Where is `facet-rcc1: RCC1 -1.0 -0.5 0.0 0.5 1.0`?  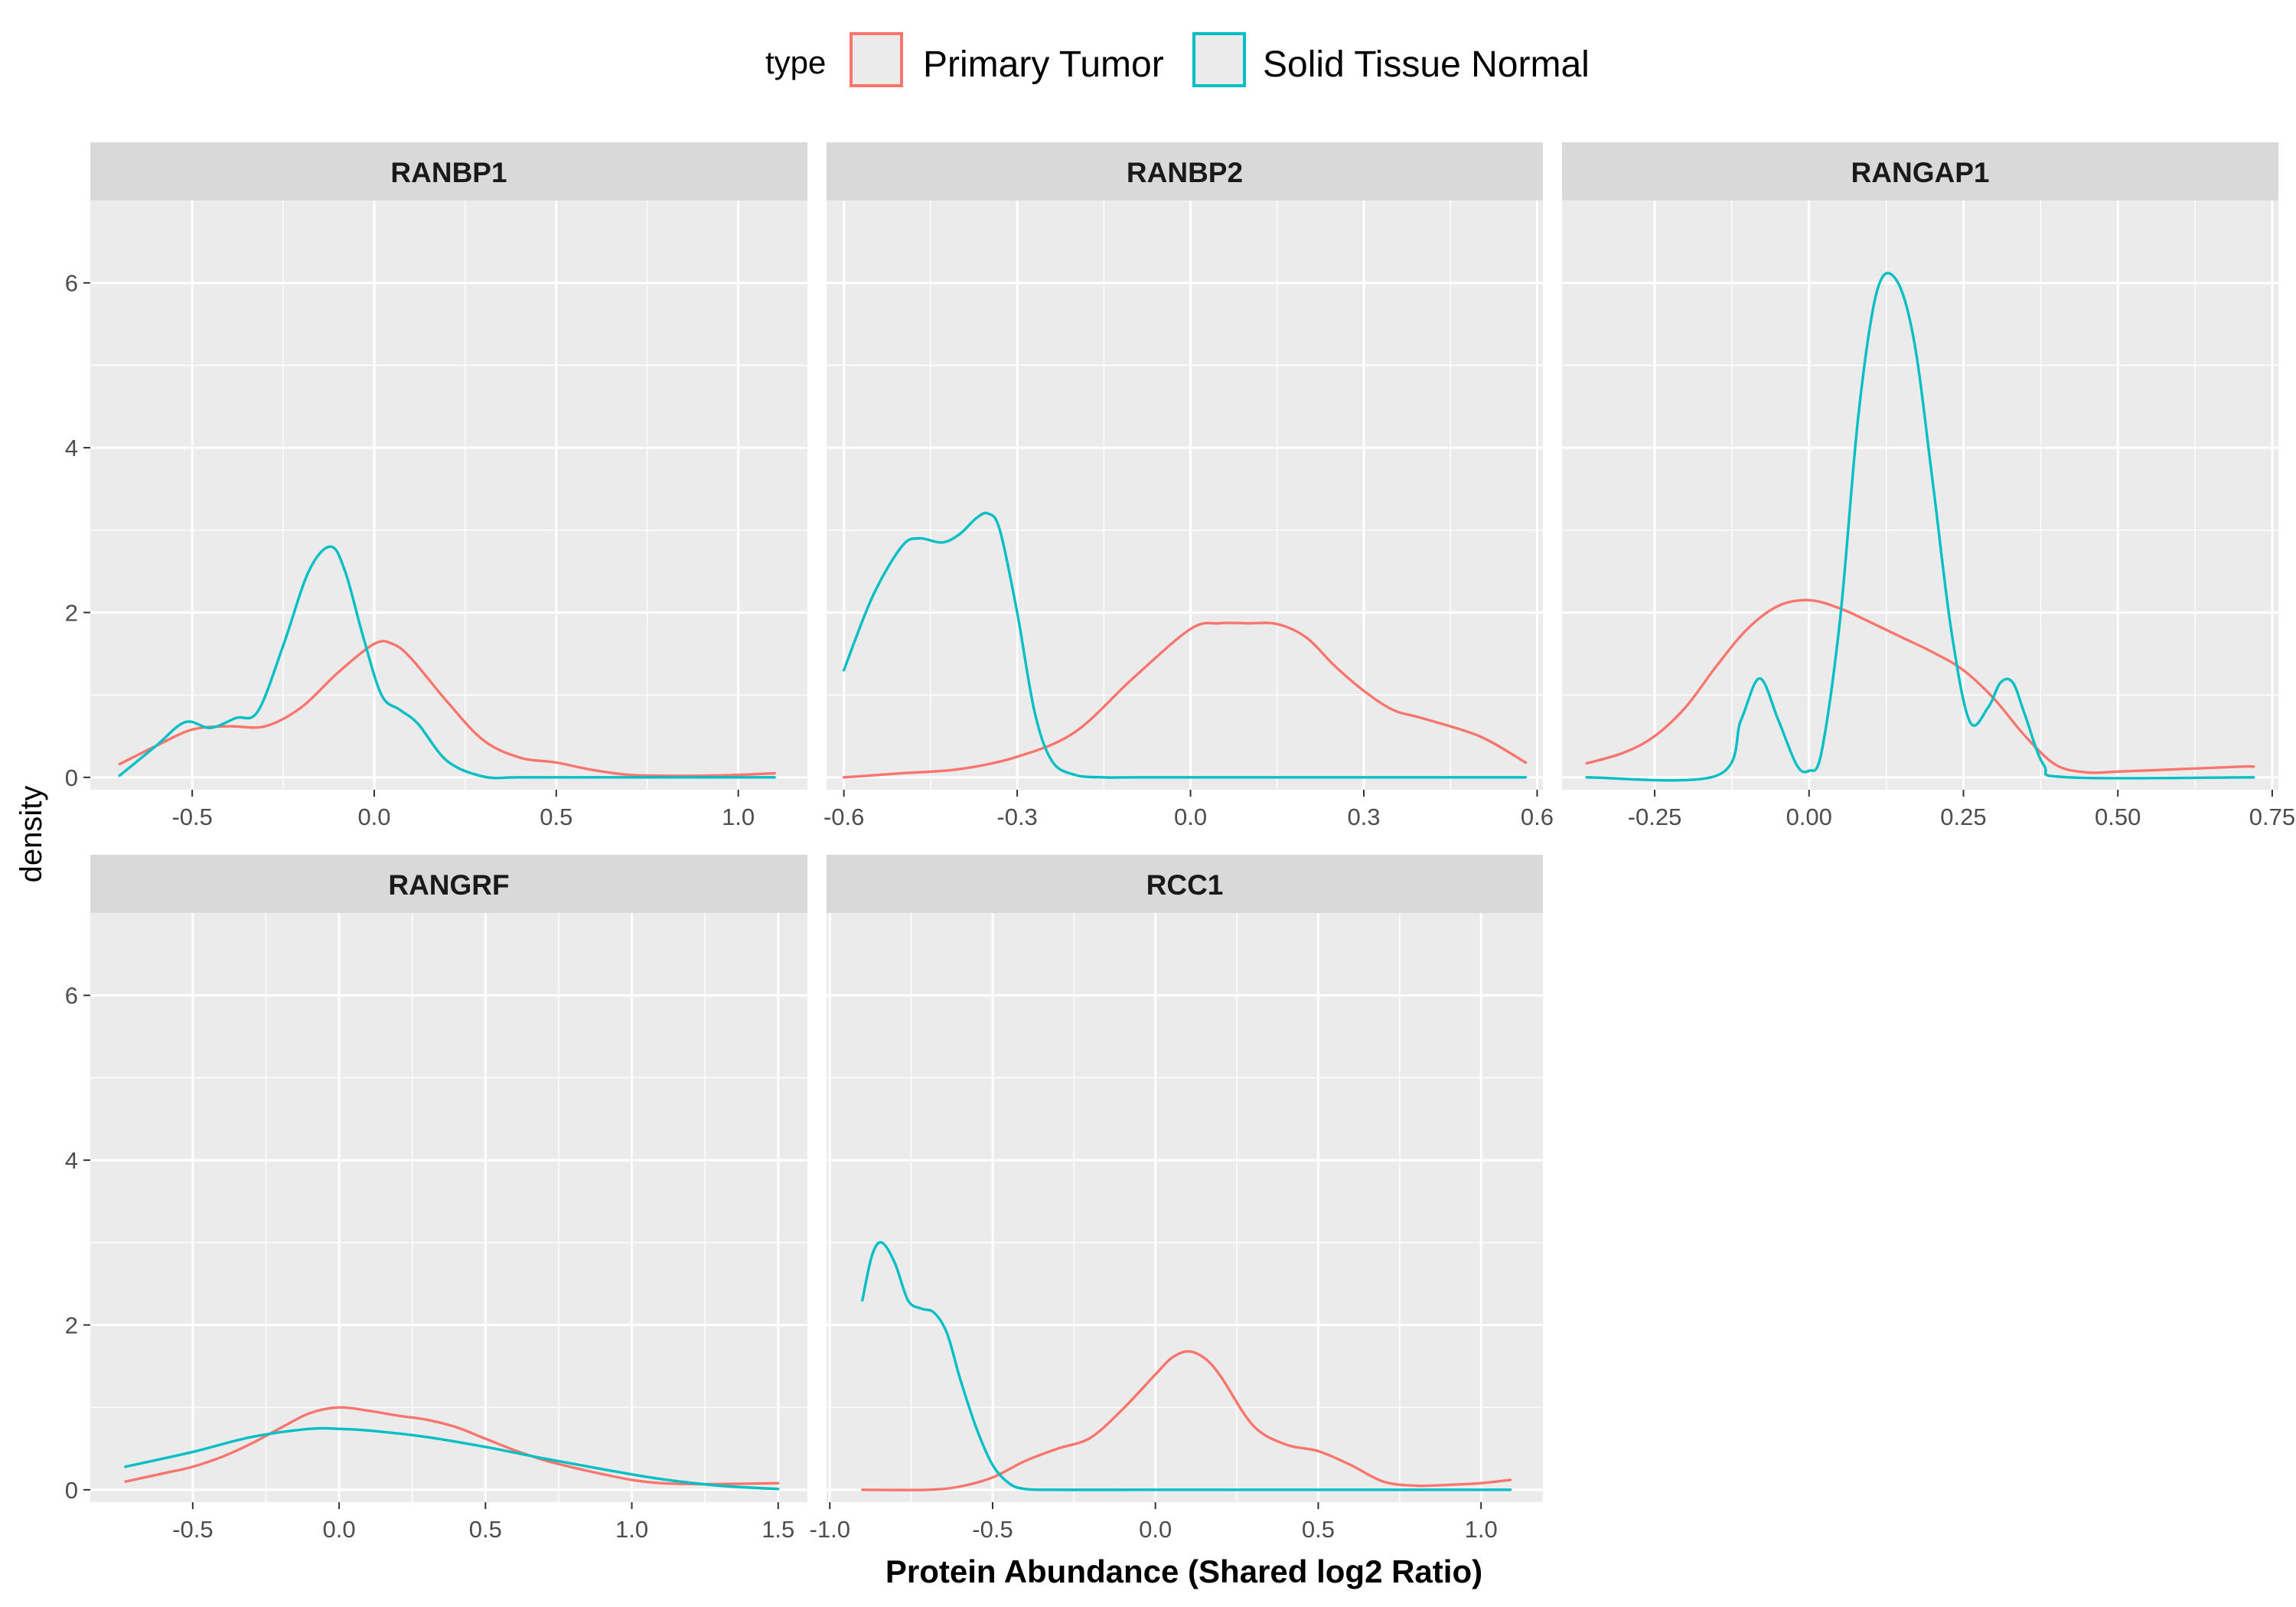
facet-rcc1: RCC1 -1.0 -0.5 0.0 0.5 1.0 is located at coordinates (1176, 1199).